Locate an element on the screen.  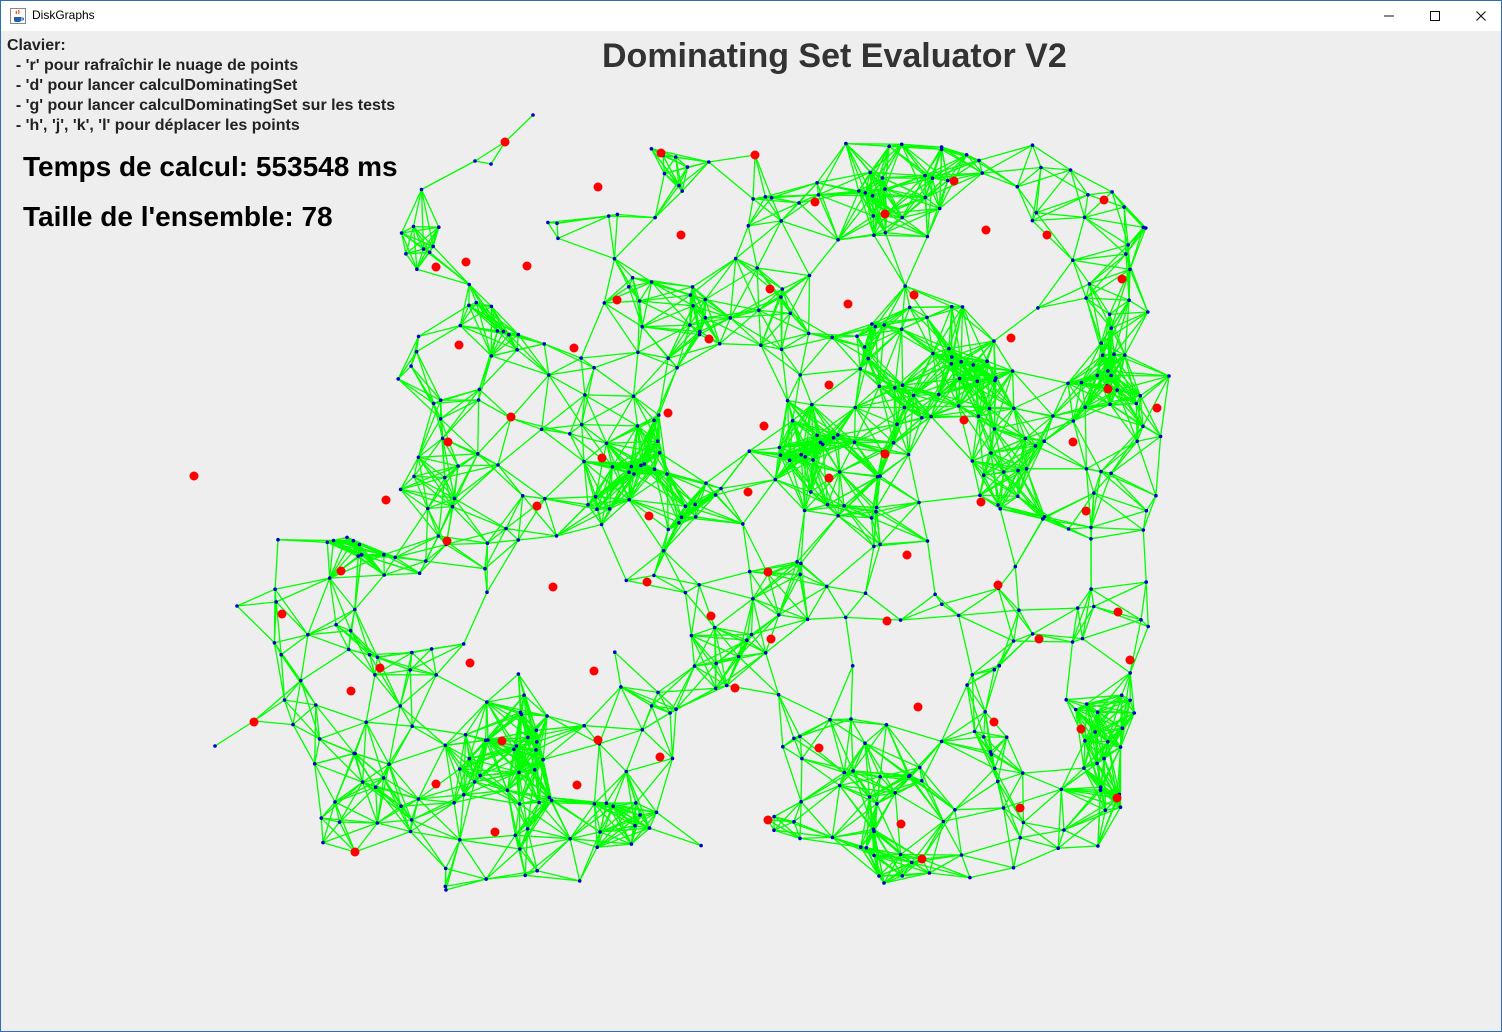
set-size-label: Taille de l'ensemble: 78 is located at coordinates (178, 216).